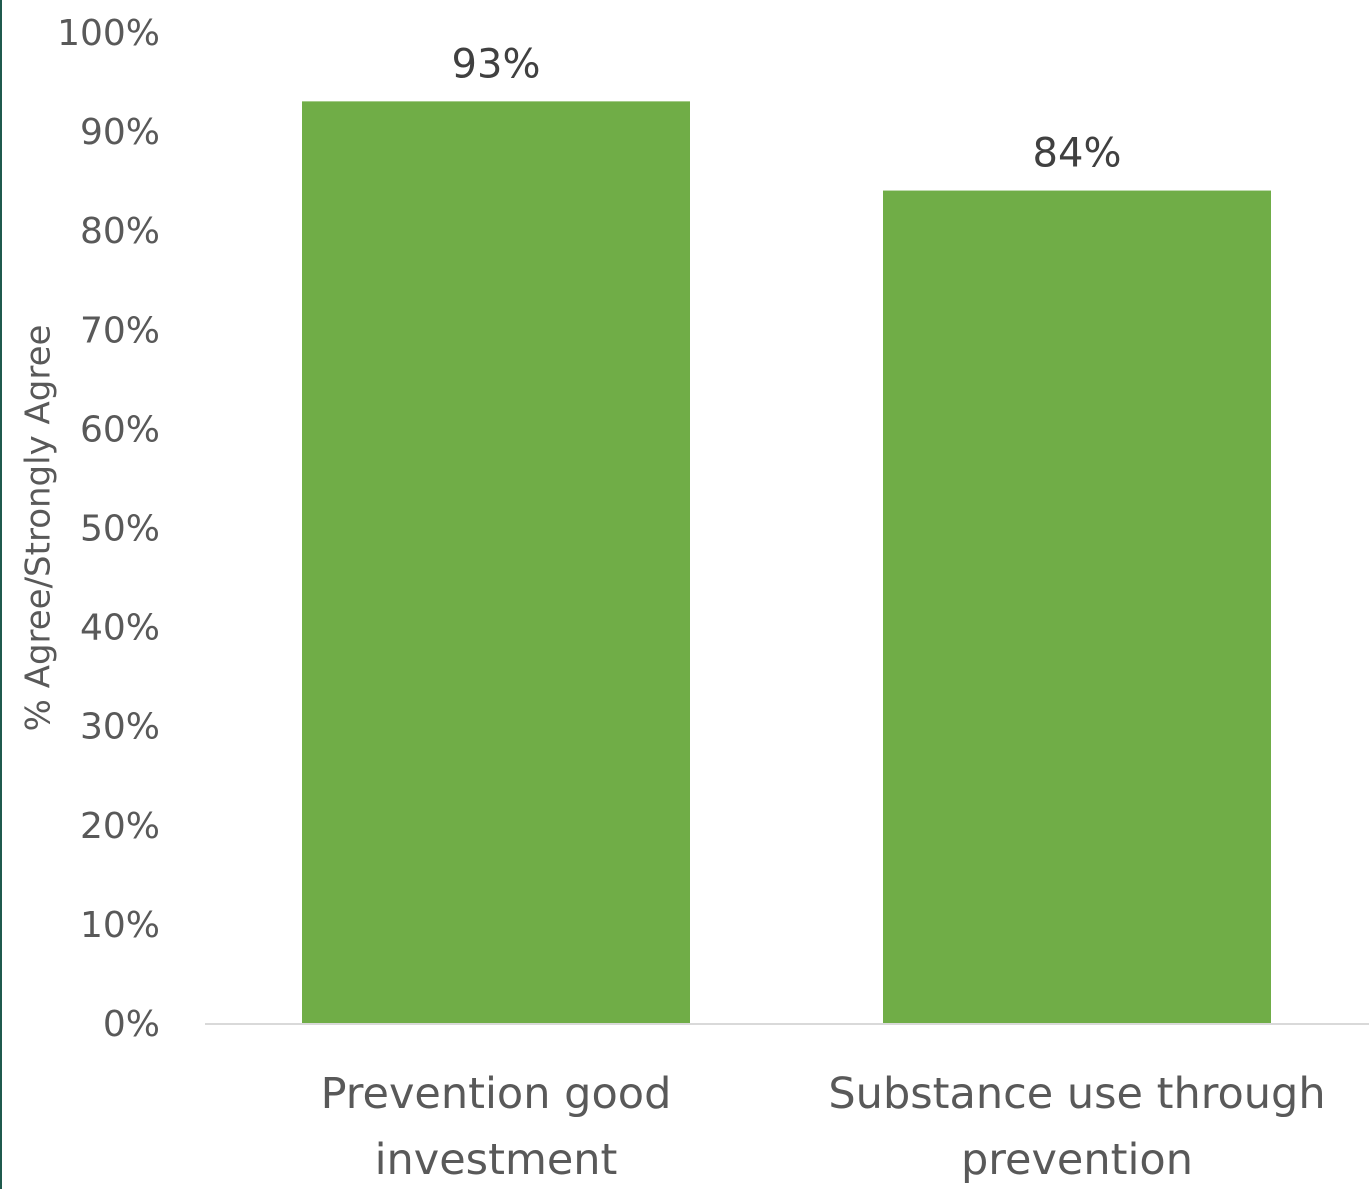 The height and width of the screenshot is (1189, 1369). I want to click on y-tick-label: 40%, so click(120, 628).